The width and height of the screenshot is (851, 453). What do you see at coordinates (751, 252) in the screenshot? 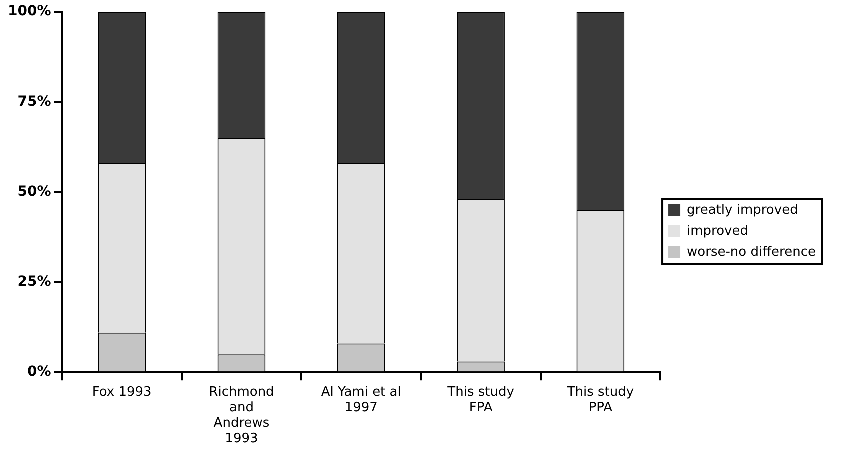
I see `legend-label: worse-no difference` at bounding box center [751, 252].